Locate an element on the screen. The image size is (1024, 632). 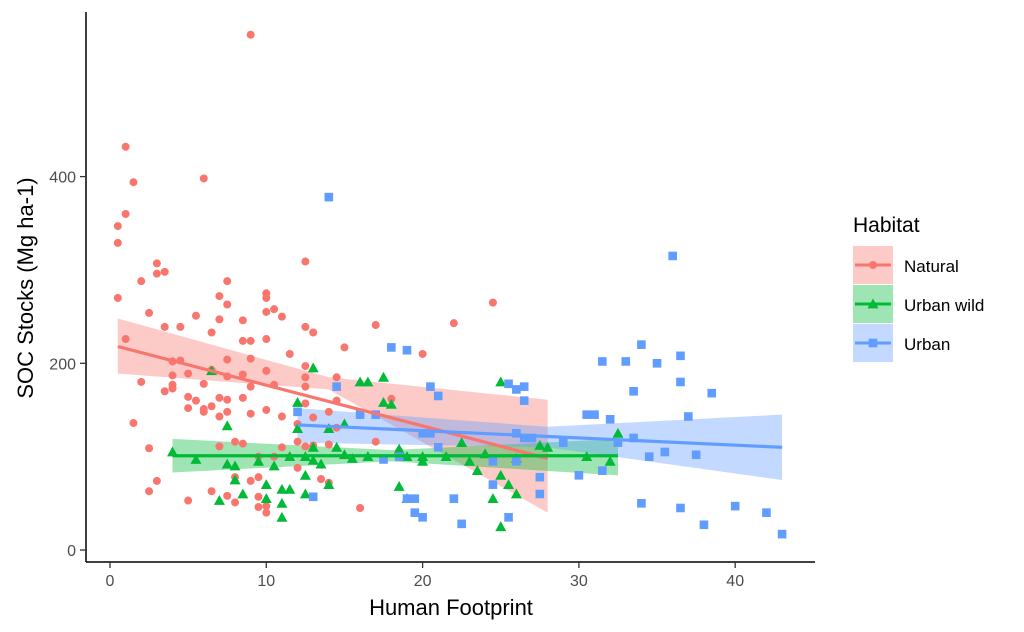
legend-key-marker-urban-wild is located at coordinates (873, 303).